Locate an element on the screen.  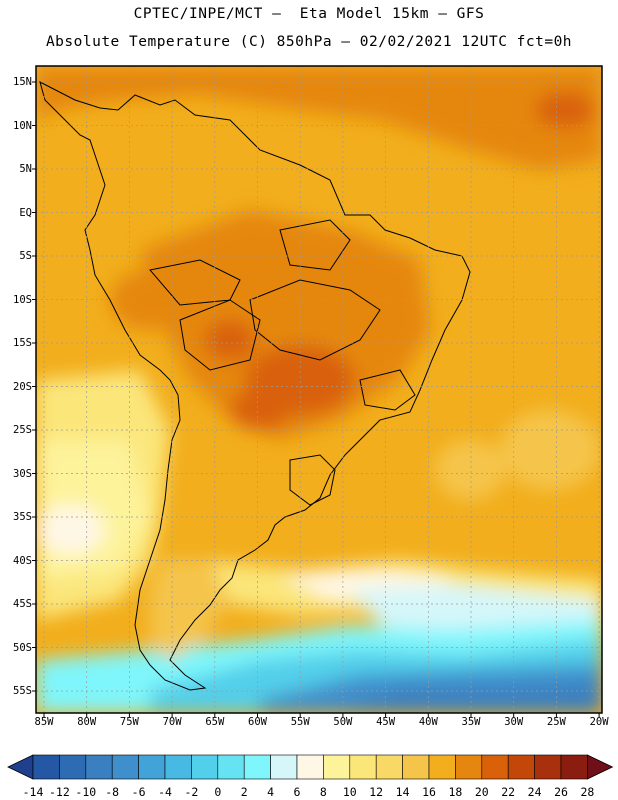
colorbar-tick-label: 24 is located at coordinates (534, 792).